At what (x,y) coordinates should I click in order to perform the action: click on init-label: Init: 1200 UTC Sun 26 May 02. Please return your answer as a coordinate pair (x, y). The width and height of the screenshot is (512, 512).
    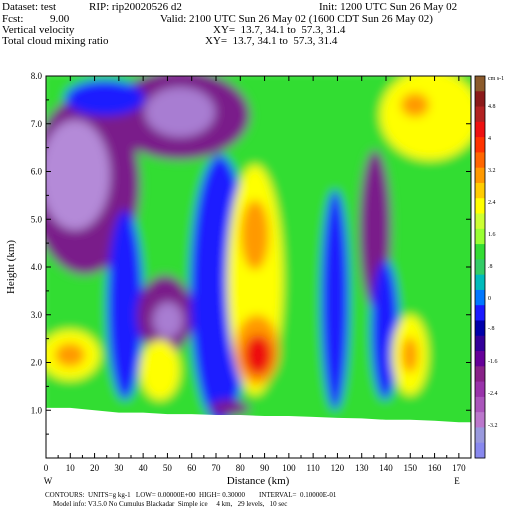
    Looking at the image, I should click on (388, 7).